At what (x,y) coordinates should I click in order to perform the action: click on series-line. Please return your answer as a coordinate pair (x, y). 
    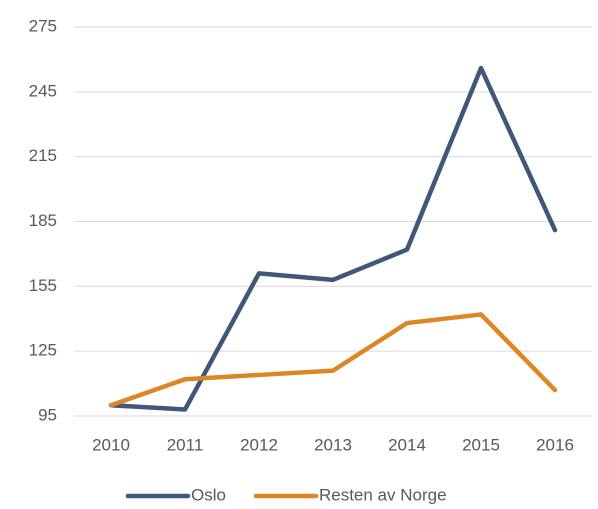
    Looking at the image, I should click on (333, 360).